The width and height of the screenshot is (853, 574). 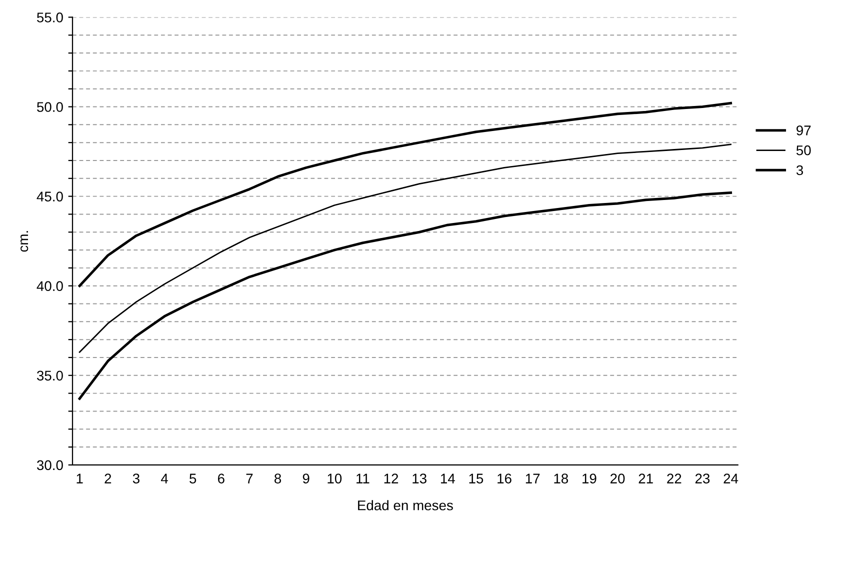 What do you see at coordinates (164, 479) in the screenshot?
I see `x-tick-label: 4` at bounding box center [164, 479].